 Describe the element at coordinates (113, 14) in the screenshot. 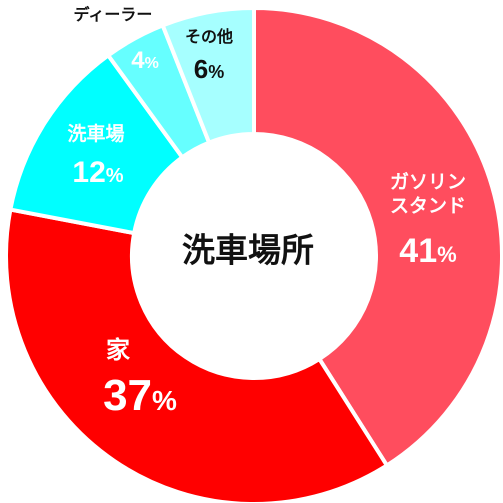

I see `slice-label-3: ディーラー` at that location.